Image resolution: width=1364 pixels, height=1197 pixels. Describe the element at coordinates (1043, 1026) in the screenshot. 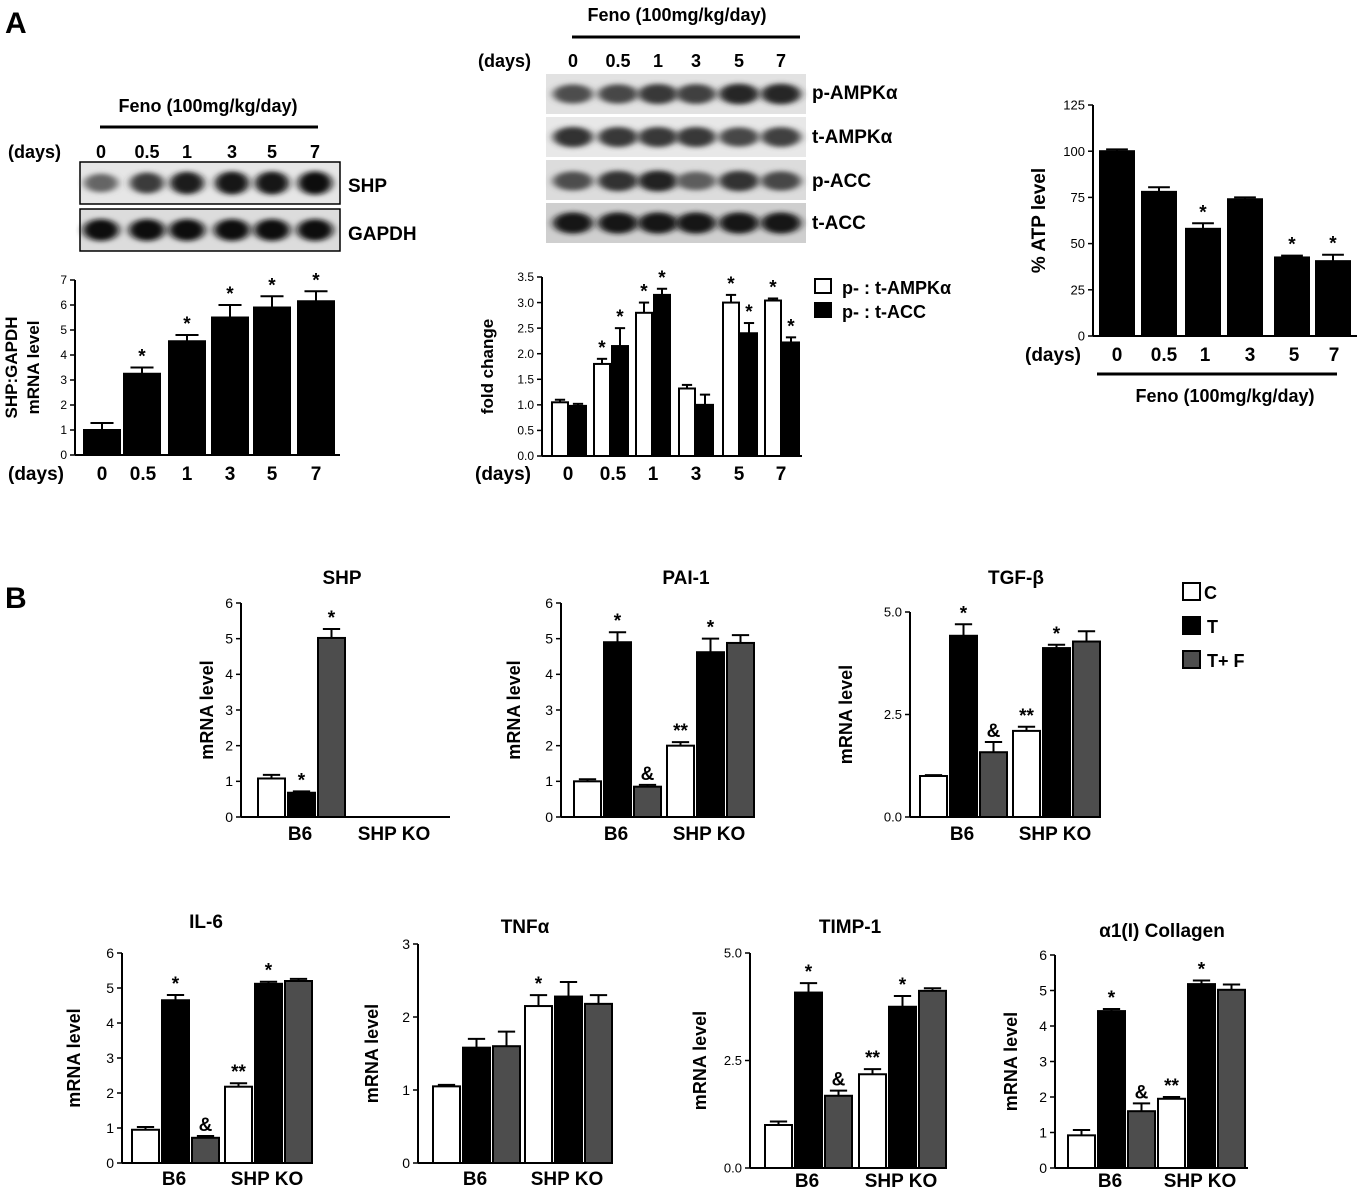

I see `chart-y-tick-label: 4` at that location.